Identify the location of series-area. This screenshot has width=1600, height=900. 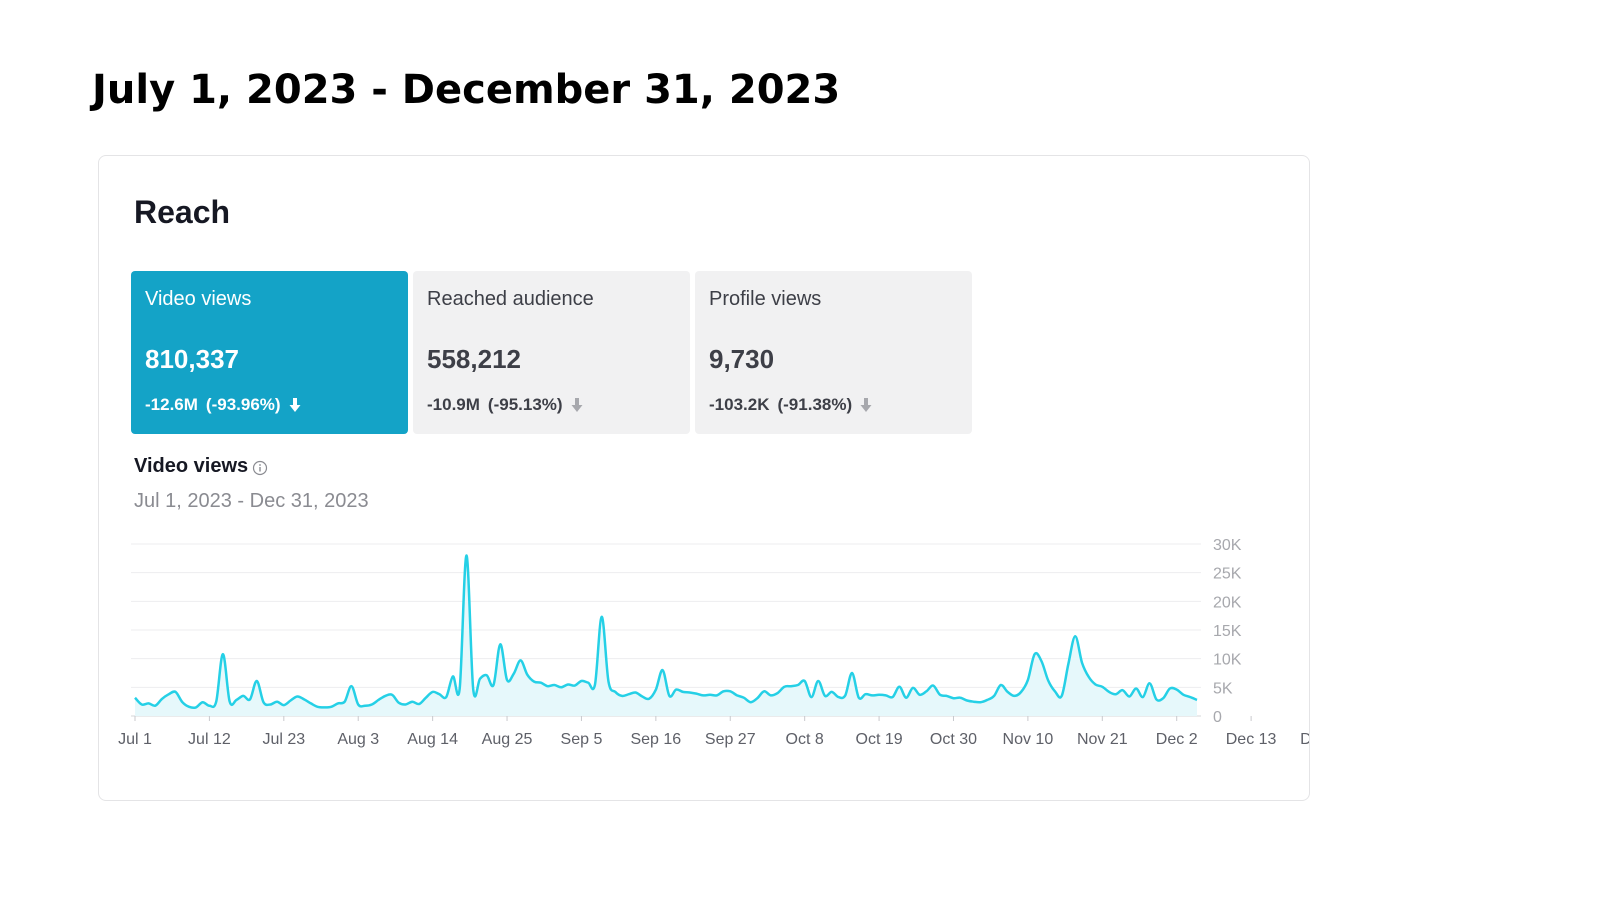
(666, 635).